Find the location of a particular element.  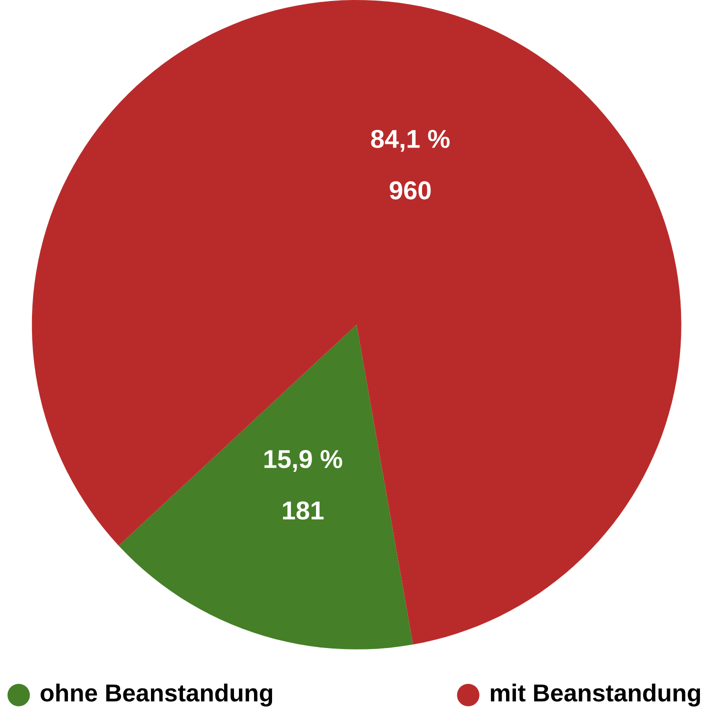

text: 84,1 % is located at coordinates (410, 141).